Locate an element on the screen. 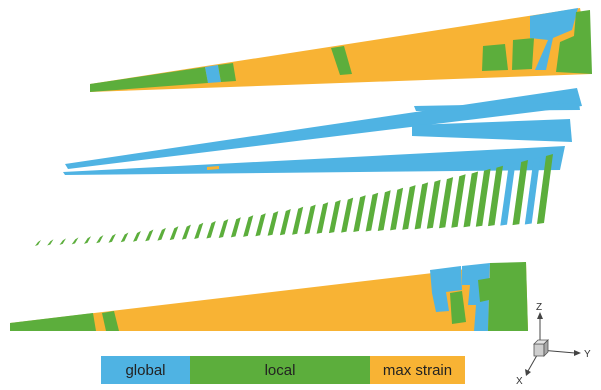 The height and width of the screenshot is (390, 601). z-axis-arrow is located at coordinates (540, 315).